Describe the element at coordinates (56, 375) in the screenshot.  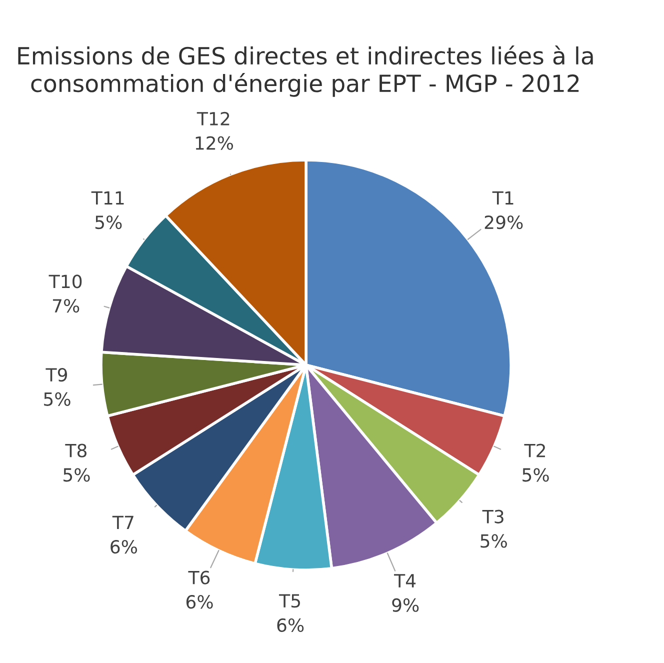
I see `slice-label: T9` at that location.